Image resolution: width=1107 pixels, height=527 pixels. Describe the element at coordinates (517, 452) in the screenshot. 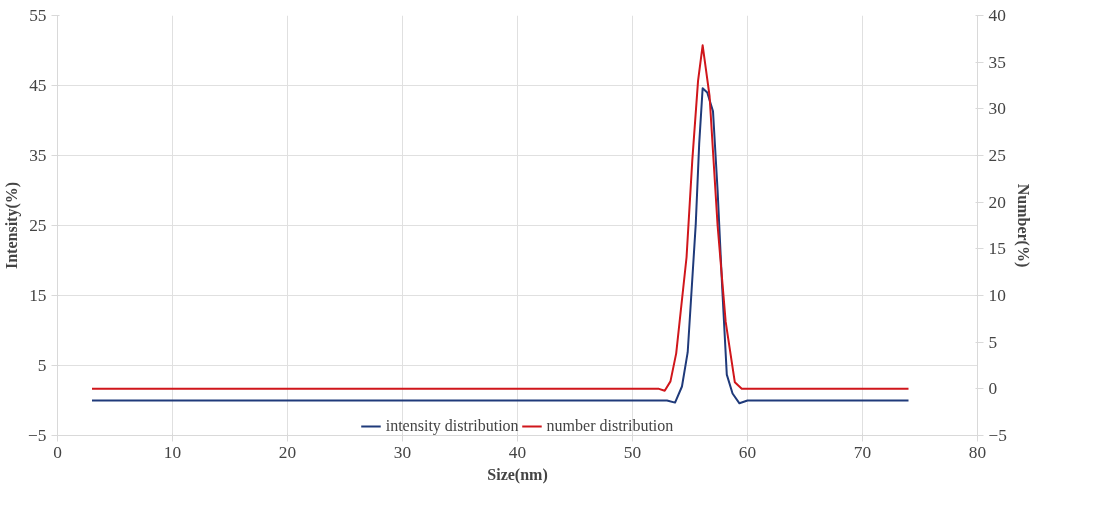

I see `x-tick-label: 40` at that location.